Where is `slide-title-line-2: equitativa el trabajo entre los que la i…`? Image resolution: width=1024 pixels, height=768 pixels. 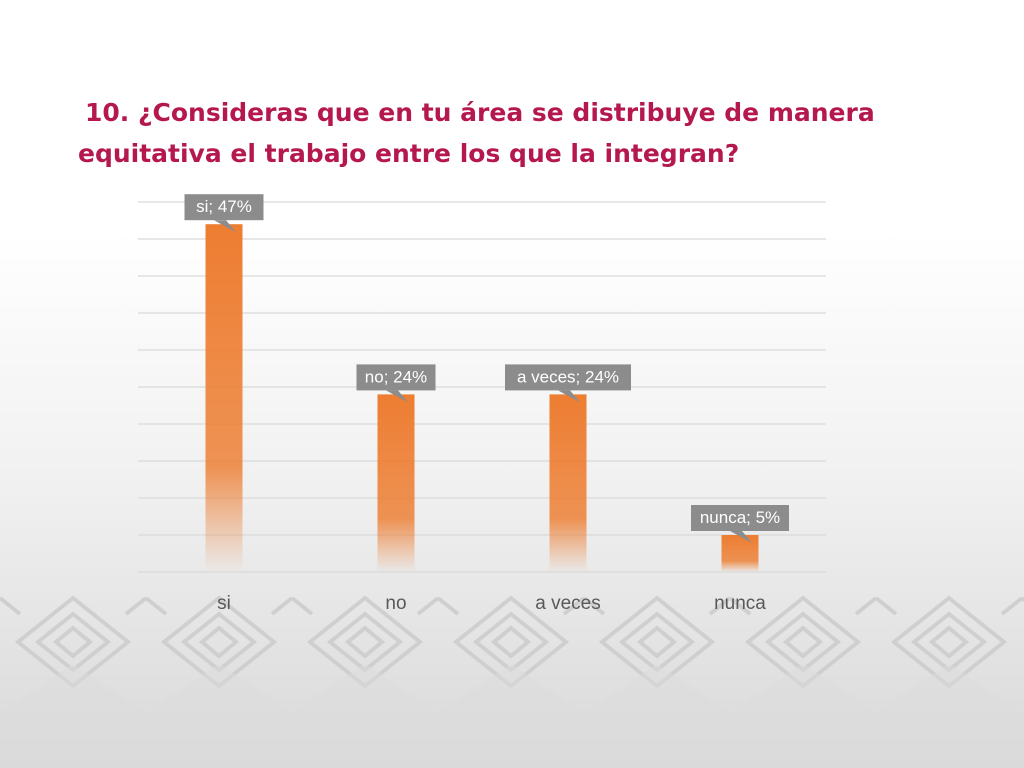
slide-title-line-2: equitativa el trabajo entre los que la i… is located at coordinates (409, 153).